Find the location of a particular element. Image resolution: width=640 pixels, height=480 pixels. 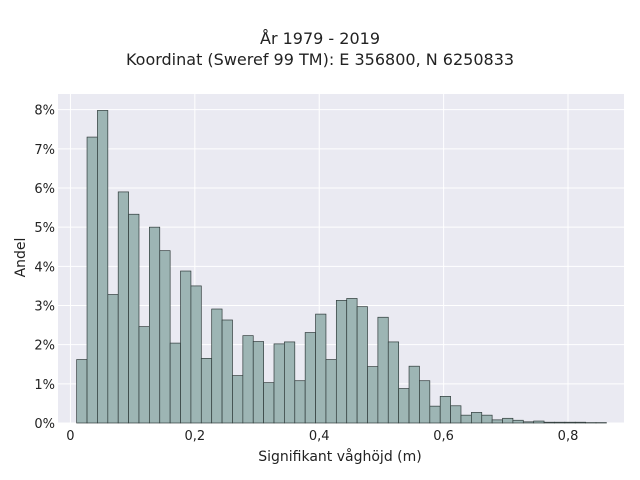

y-tick-label: 6% is located at coordinates (44, 189).